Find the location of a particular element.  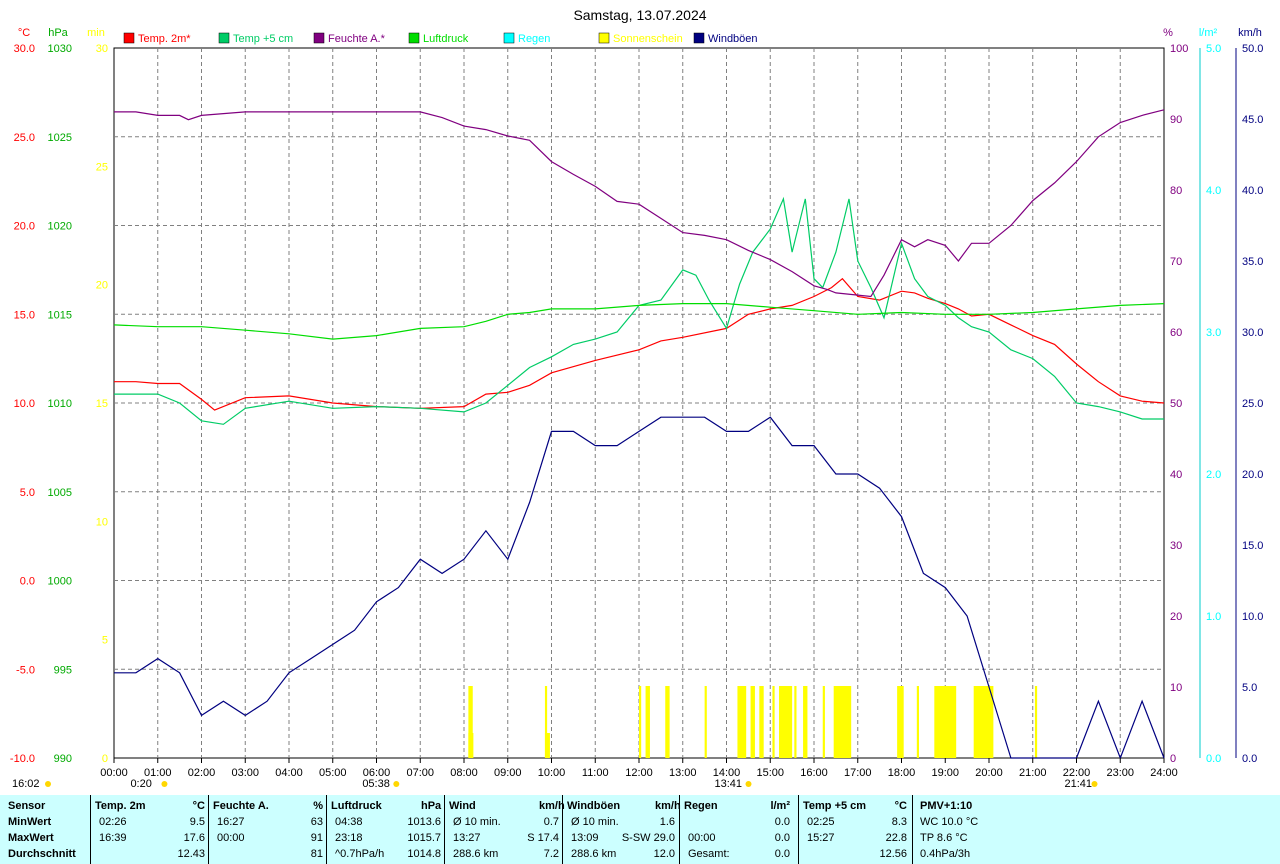

sunshine-axis-tick-label: 15 is located at coordinates (102, 404).